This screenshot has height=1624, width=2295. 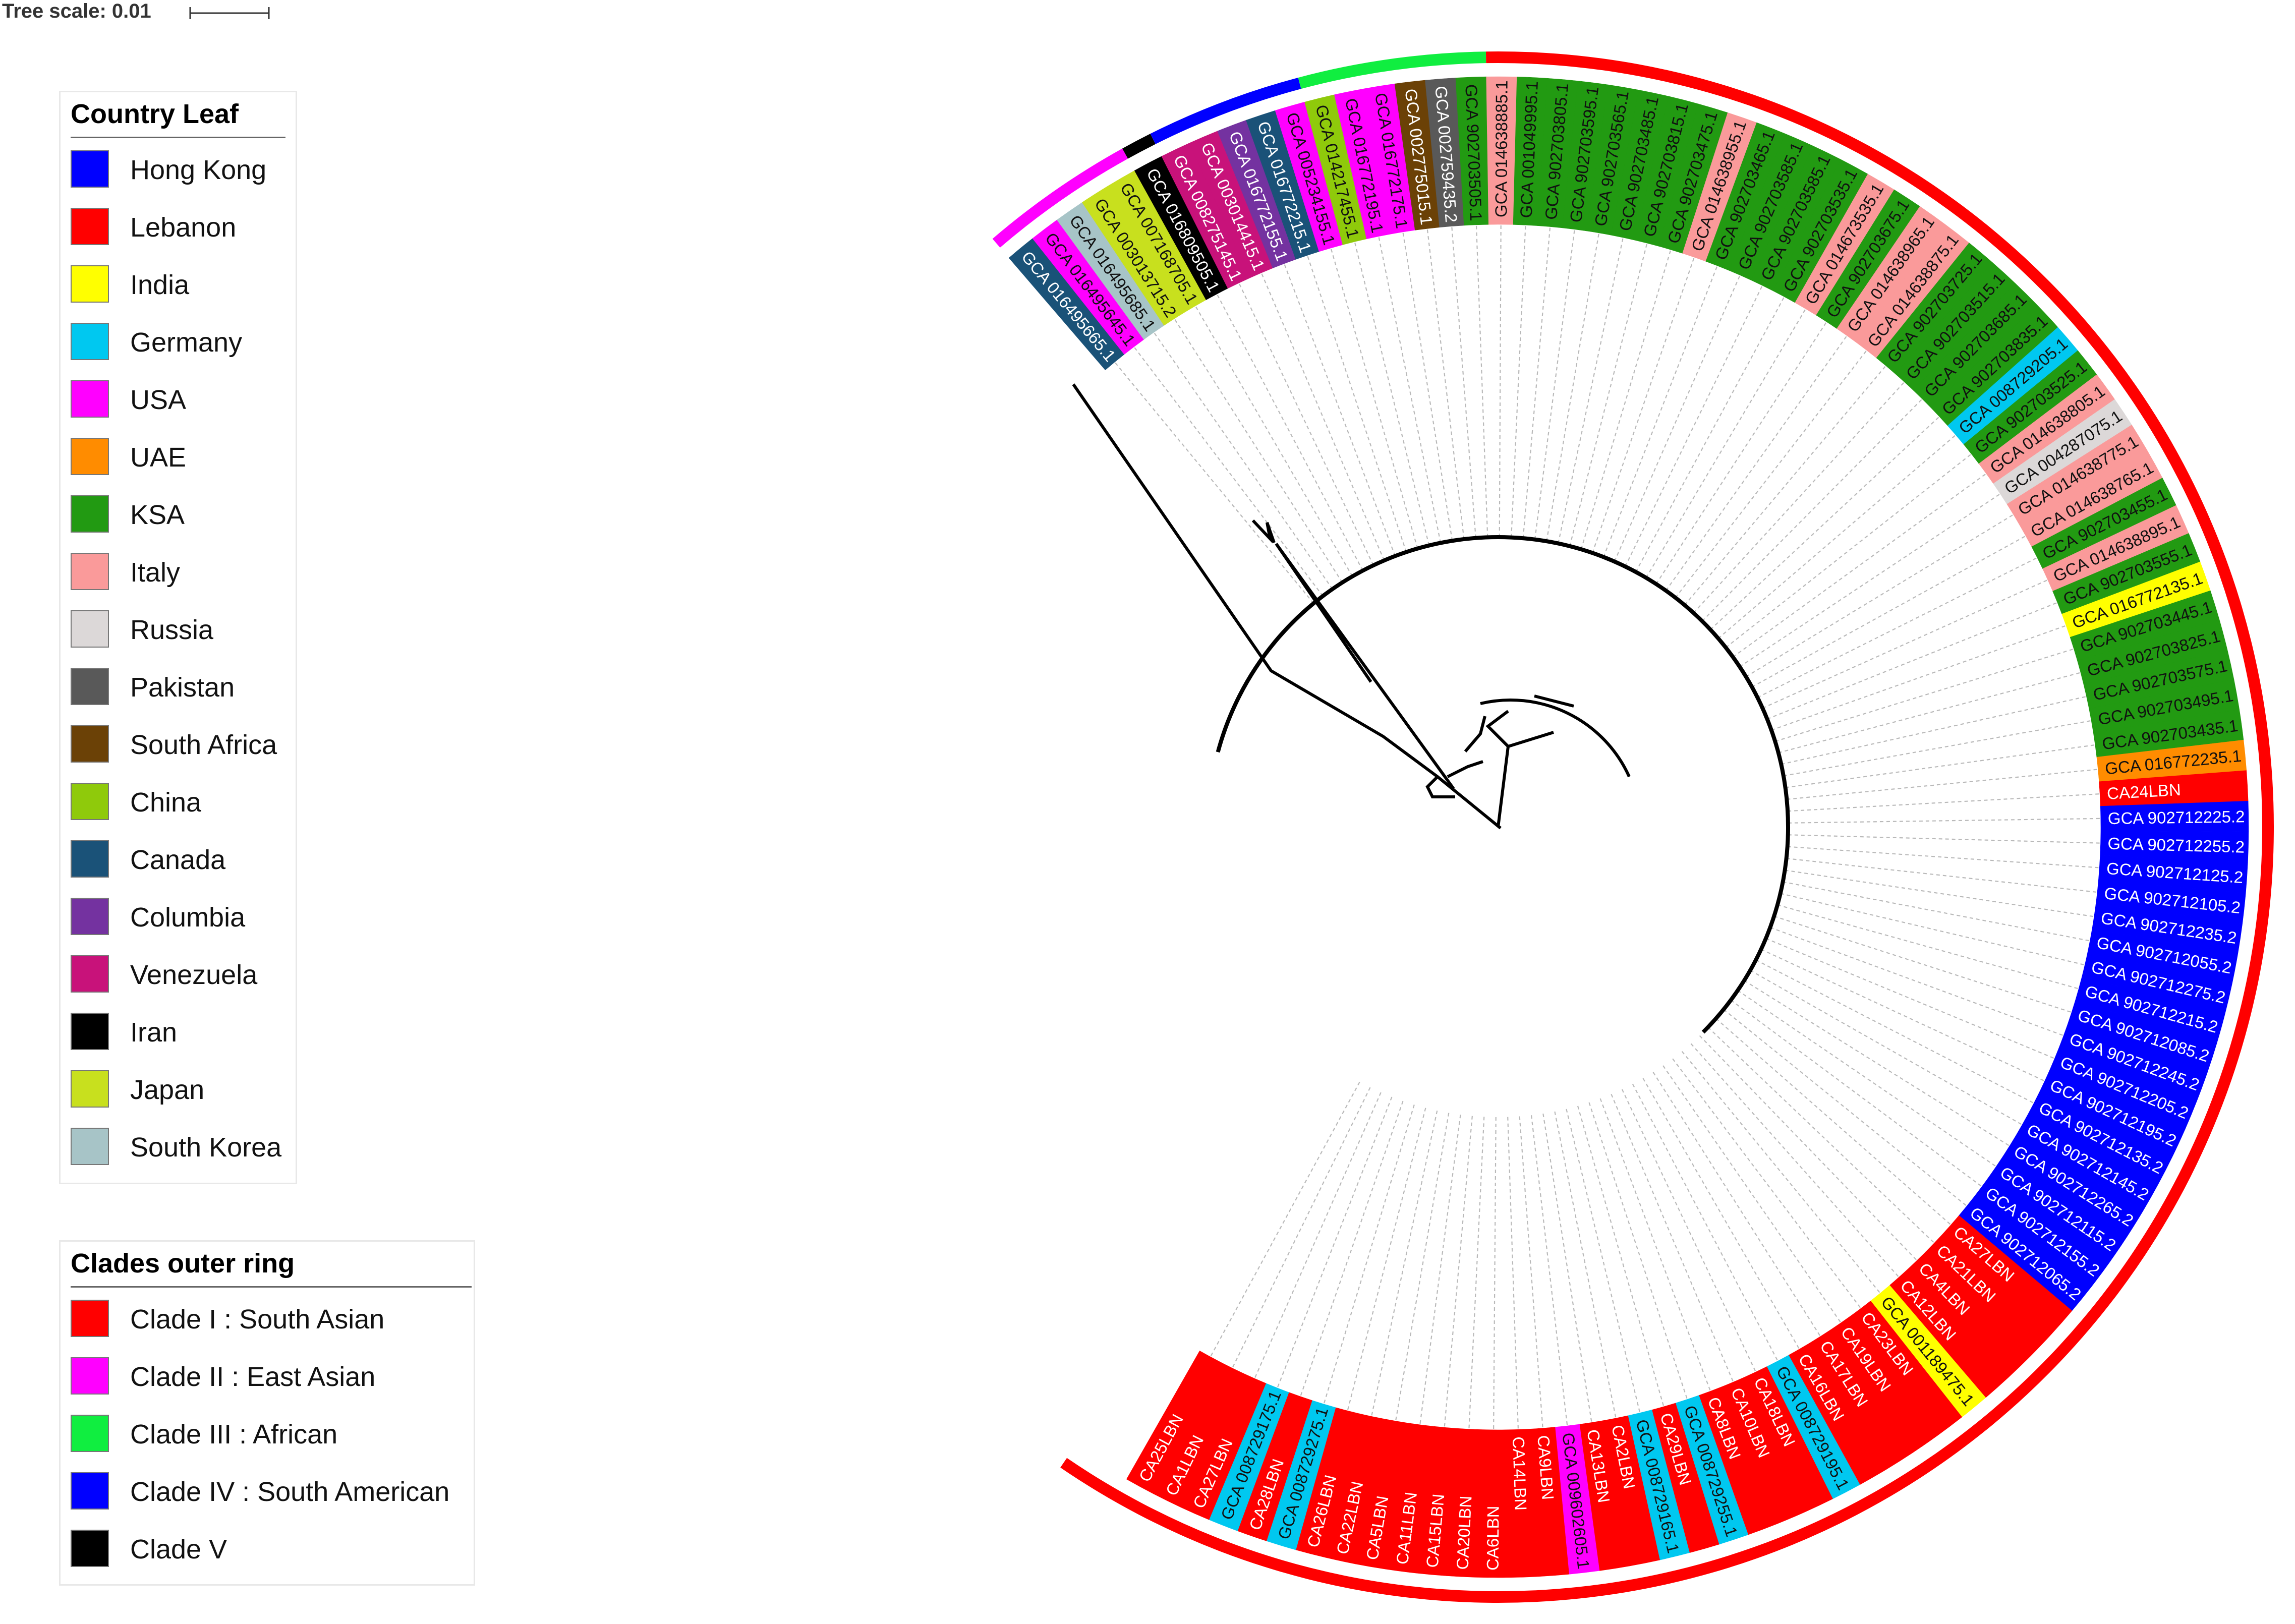 What do you see at coordinates (198, 170) in the screenshot?
I see `country-legend-label: Hong Kong` at bounding box center [198, 170].